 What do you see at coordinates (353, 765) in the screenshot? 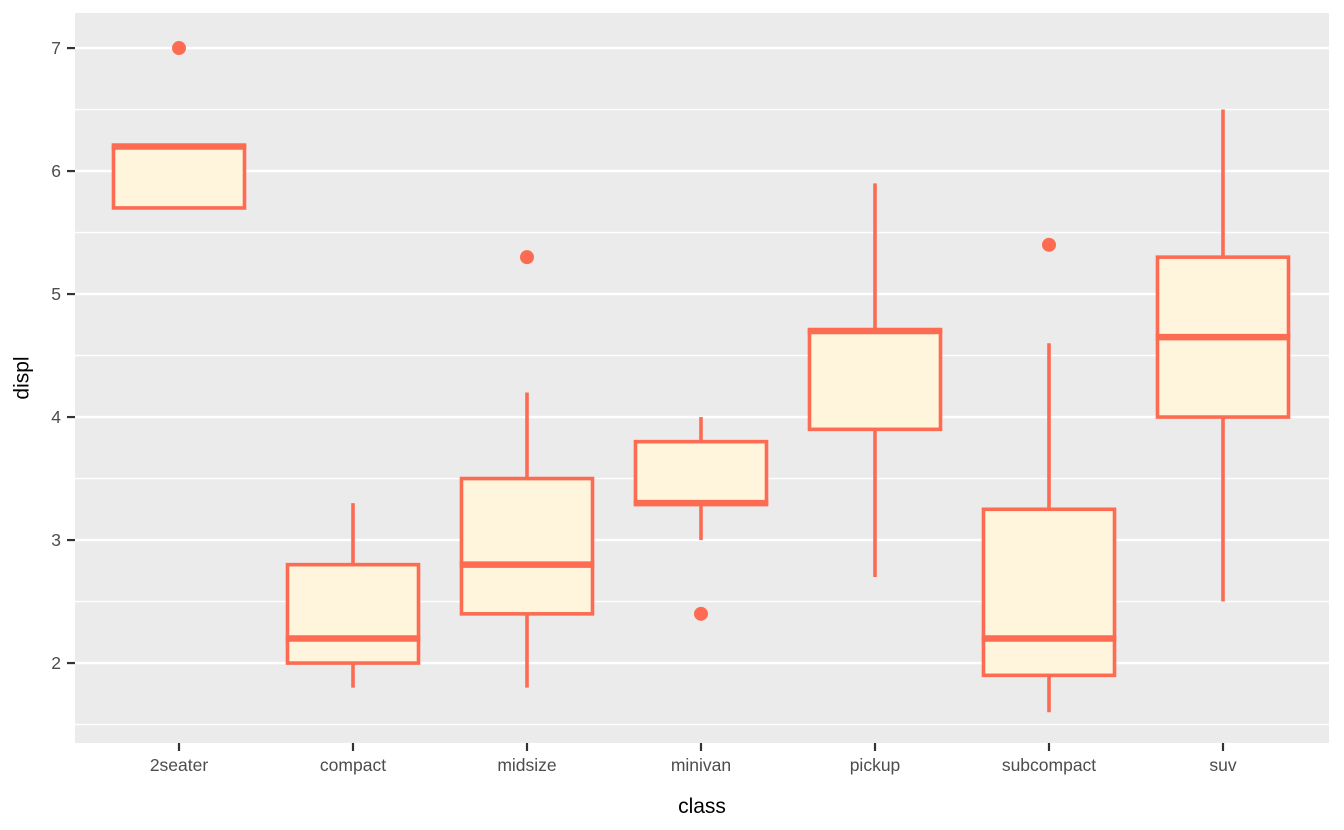
I see `x-tick-label-compact: compact` at bounding box center [353, 765].